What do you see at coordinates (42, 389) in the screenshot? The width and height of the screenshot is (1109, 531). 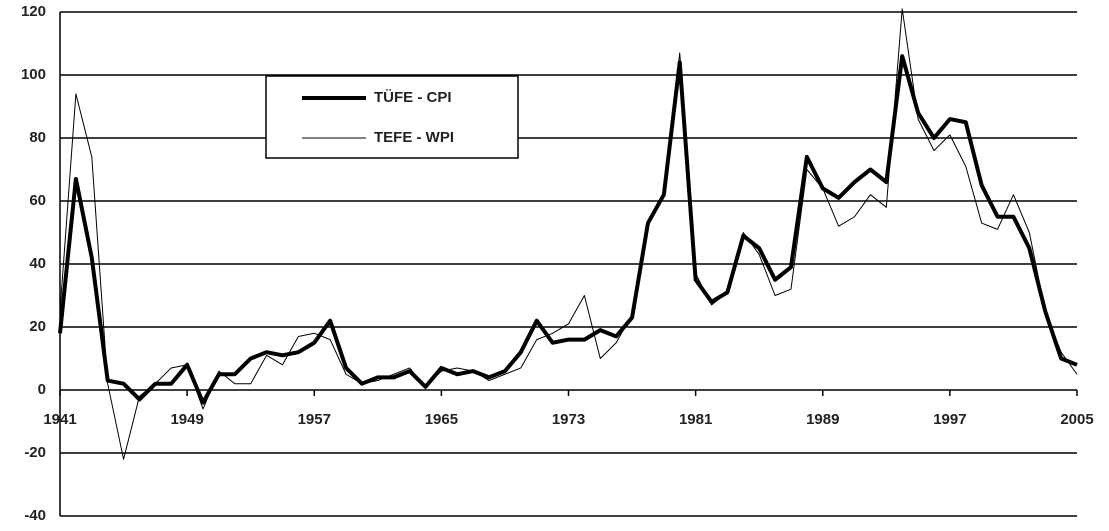 I see `y-tick-label: 0` at bounding box center [42, 389].